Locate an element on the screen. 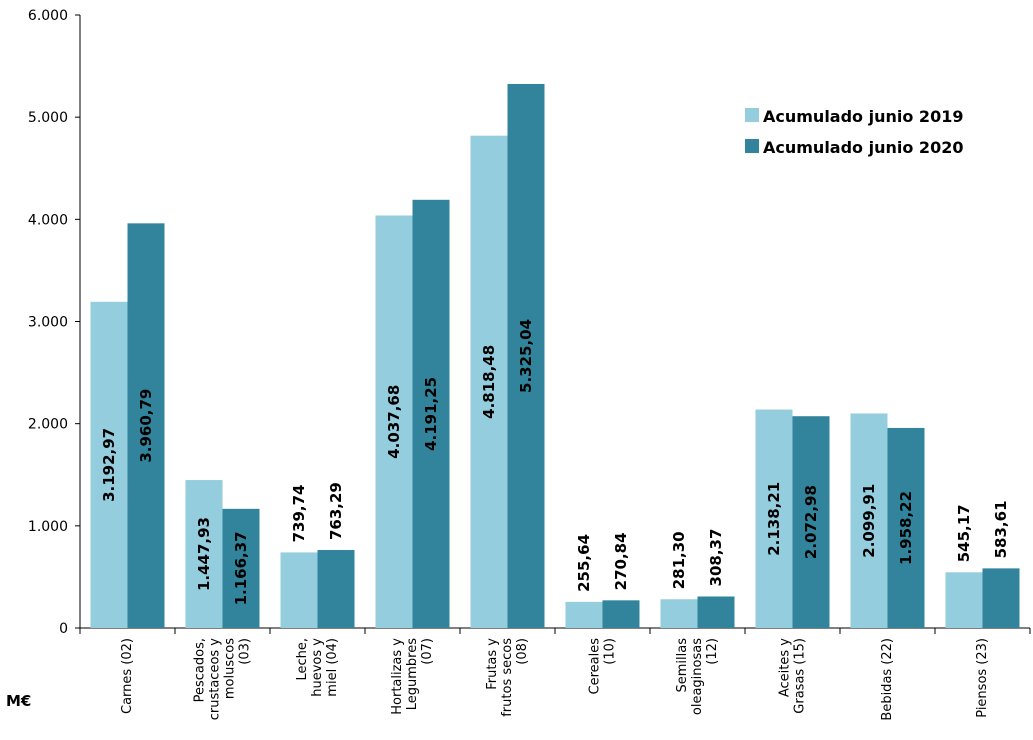 This screenshot has height=740, width=1033. category-label: Hortalizas y Legumbres (07) is located at coordinates (412, 676).